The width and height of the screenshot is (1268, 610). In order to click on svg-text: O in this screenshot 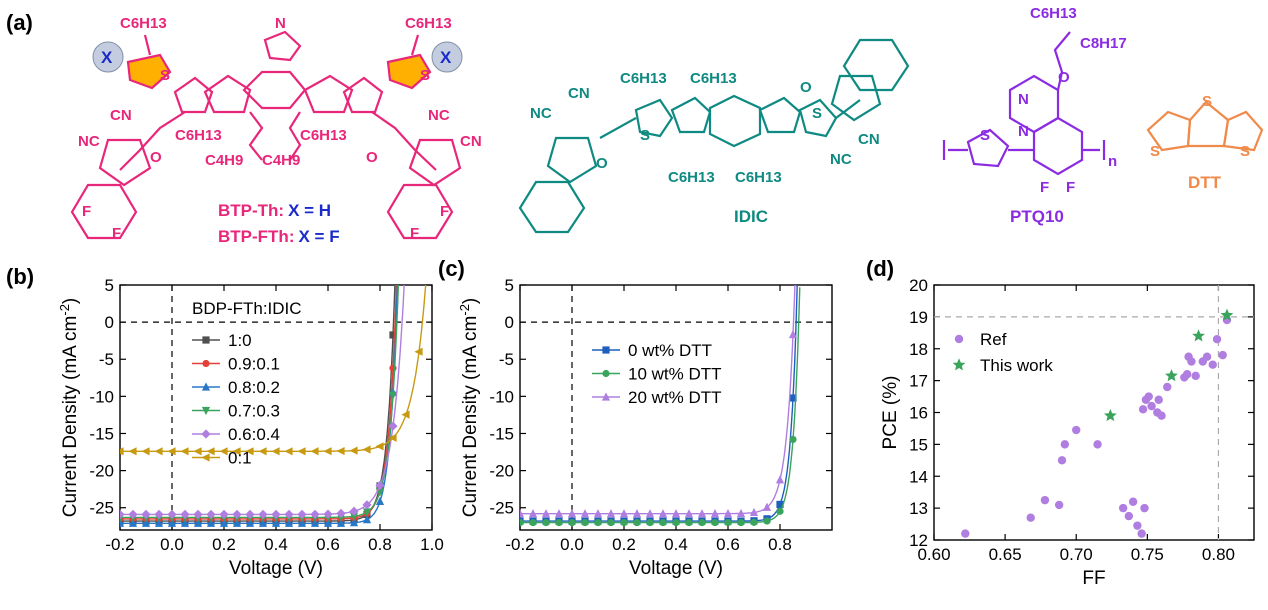, I will do `click(372, 157)`.